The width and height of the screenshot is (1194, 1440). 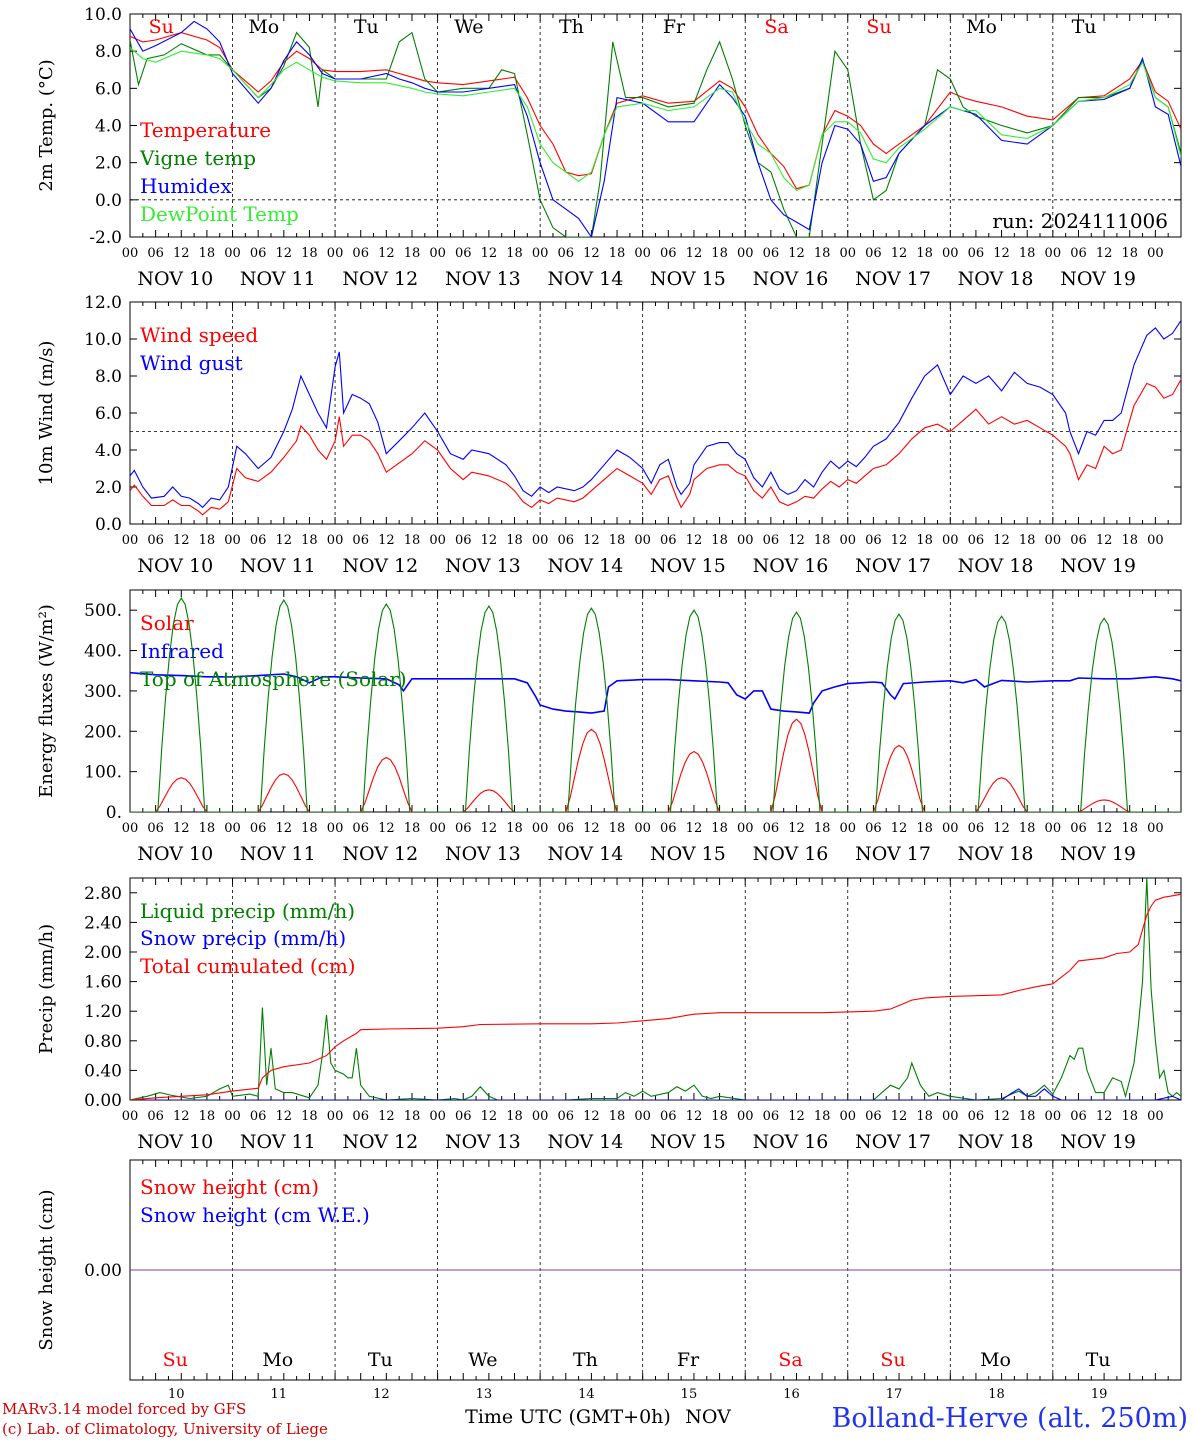 What do you see at coordinates (279, 1394) in the screenshot?
I see `day-number: 11` at bounding box center [279, 1394].